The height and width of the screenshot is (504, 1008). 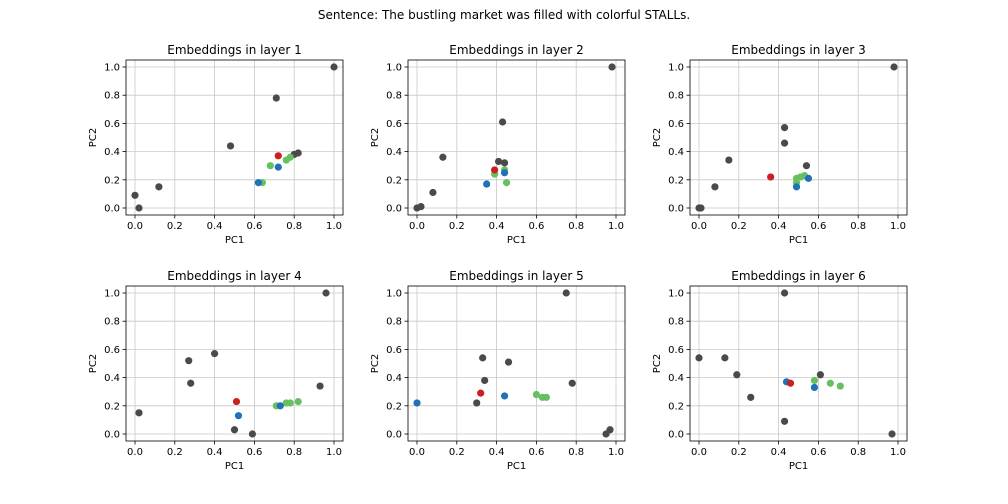 What do you see at coordinates (112, 68) in the screenshot?
I see `y-tick-label: 1.0` at bounding box center [112, 68].